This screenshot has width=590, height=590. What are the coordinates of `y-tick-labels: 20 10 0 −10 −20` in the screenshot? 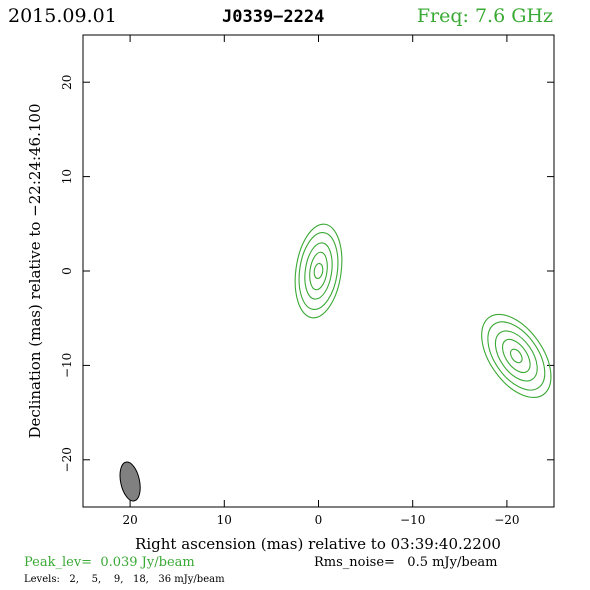 It's located at (67, 274).